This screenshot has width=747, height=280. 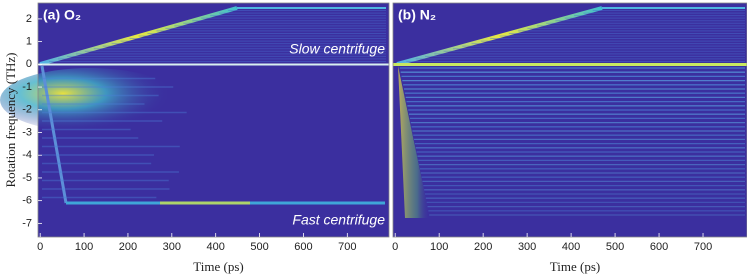 What do you see at coordinates (27, 178) in the screenshot?
I see `y-tick-label: -5` at bounding box center [27, 178].